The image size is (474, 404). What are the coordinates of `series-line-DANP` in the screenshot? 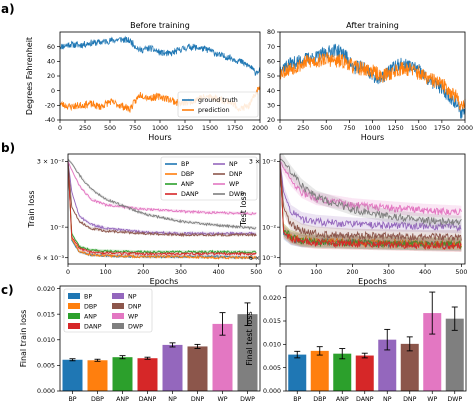 It's located at (370, 206).